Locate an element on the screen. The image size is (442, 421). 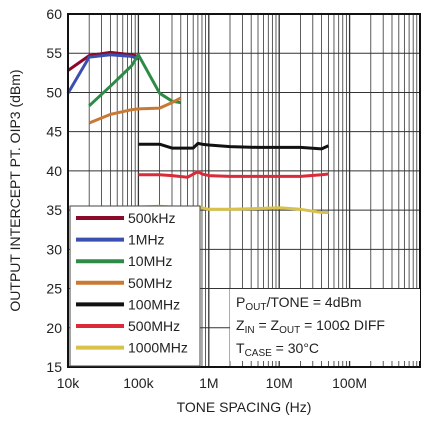
conditions-box is located at coordinates (325, 325).